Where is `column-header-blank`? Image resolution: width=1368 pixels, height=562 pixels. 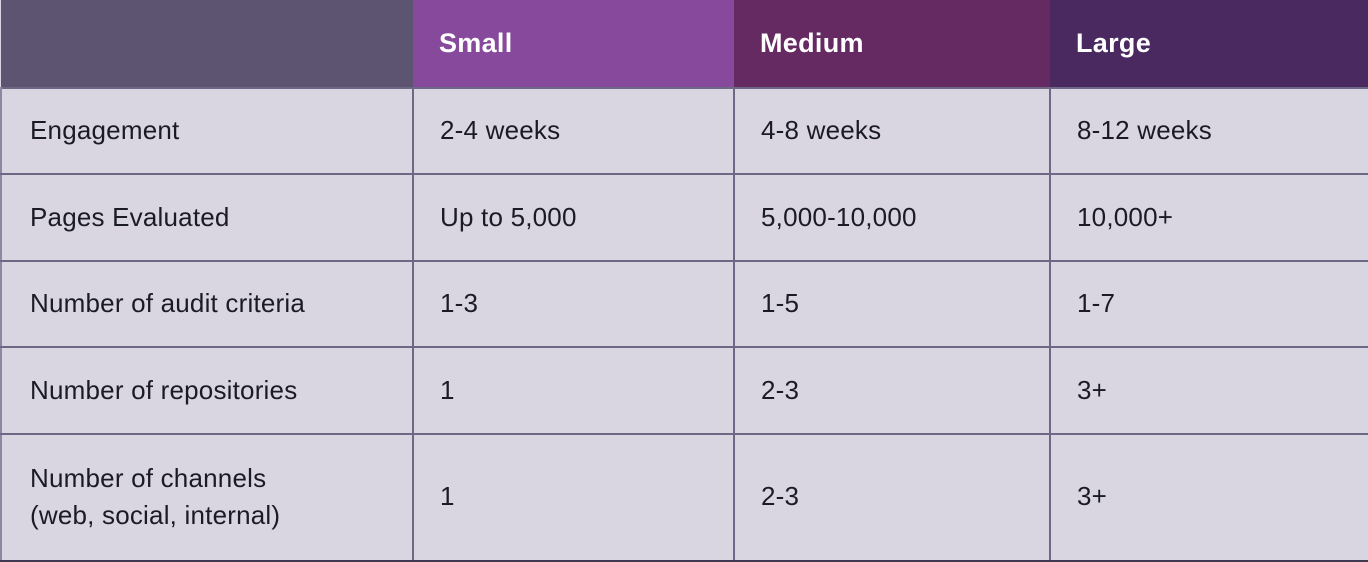 column-header-blank is located at coordinates (207, 44).